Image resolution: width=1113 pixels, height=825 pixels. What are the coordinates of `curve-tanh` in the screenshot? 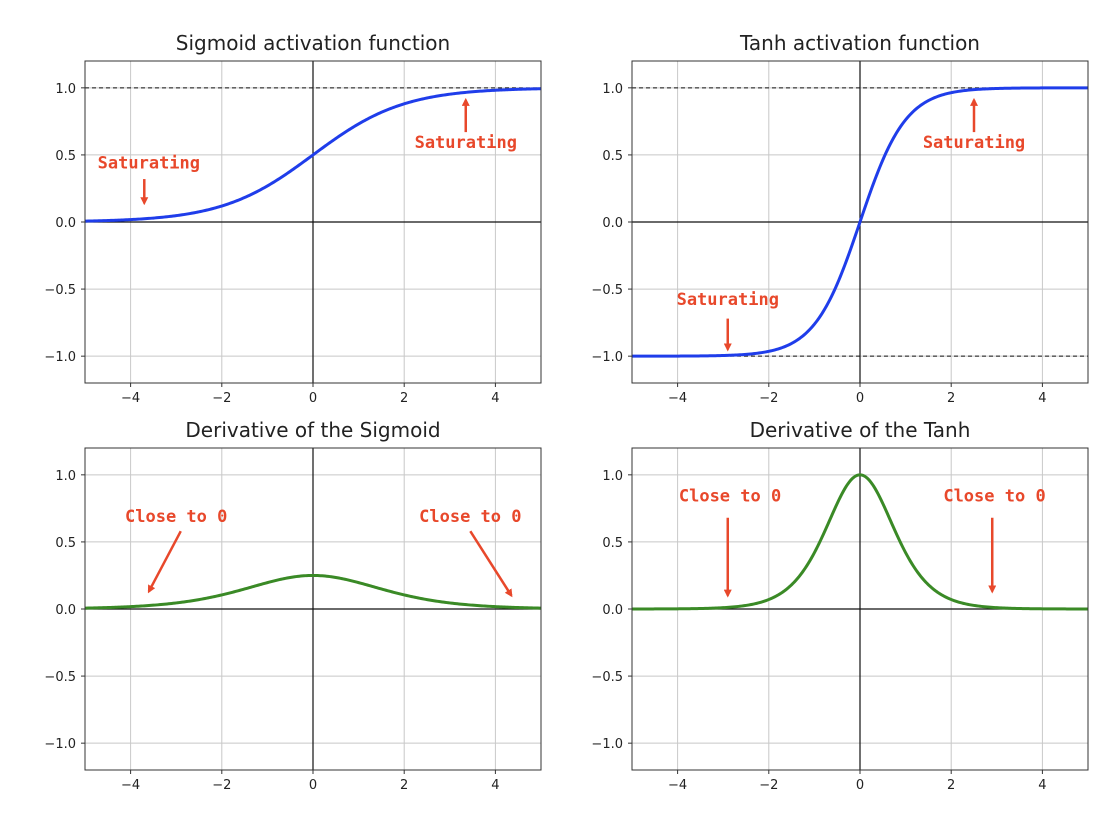 It's located at (860, 222).